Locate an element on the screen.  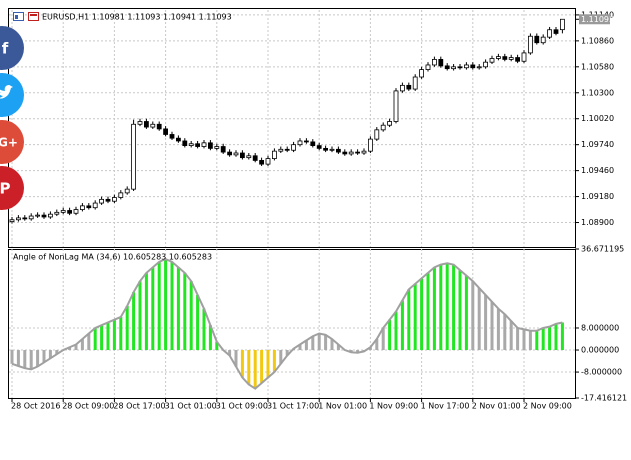
share-bar: f G+ P is located at coordinates (12, 118).